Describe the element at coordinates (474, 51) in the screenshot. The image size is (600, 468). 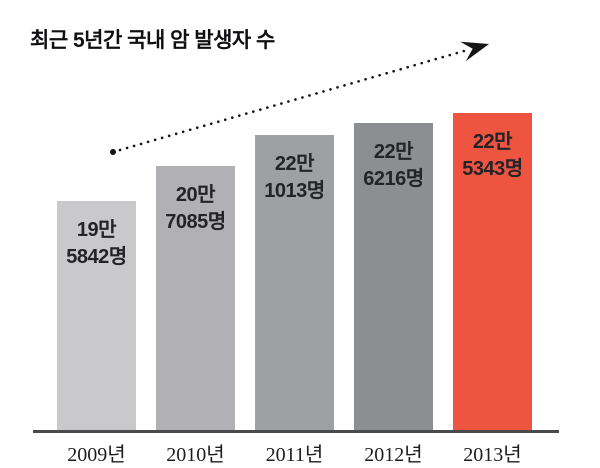
I see `trend-arrow-head` at that location.